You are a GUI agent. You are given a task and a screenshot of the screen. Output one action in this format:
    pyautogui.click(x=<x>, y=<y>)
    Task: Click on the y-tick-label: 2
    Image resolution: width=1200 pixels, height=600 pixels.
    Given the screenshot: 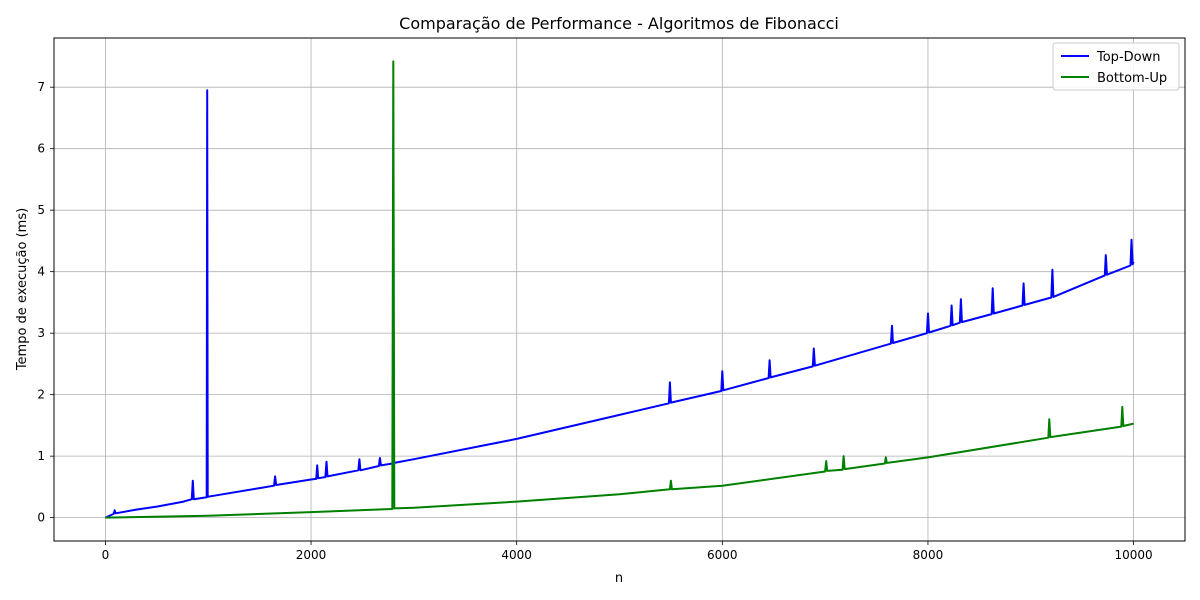 What is the action you would take?
    pyautogui.click(x=41, y=395)
    